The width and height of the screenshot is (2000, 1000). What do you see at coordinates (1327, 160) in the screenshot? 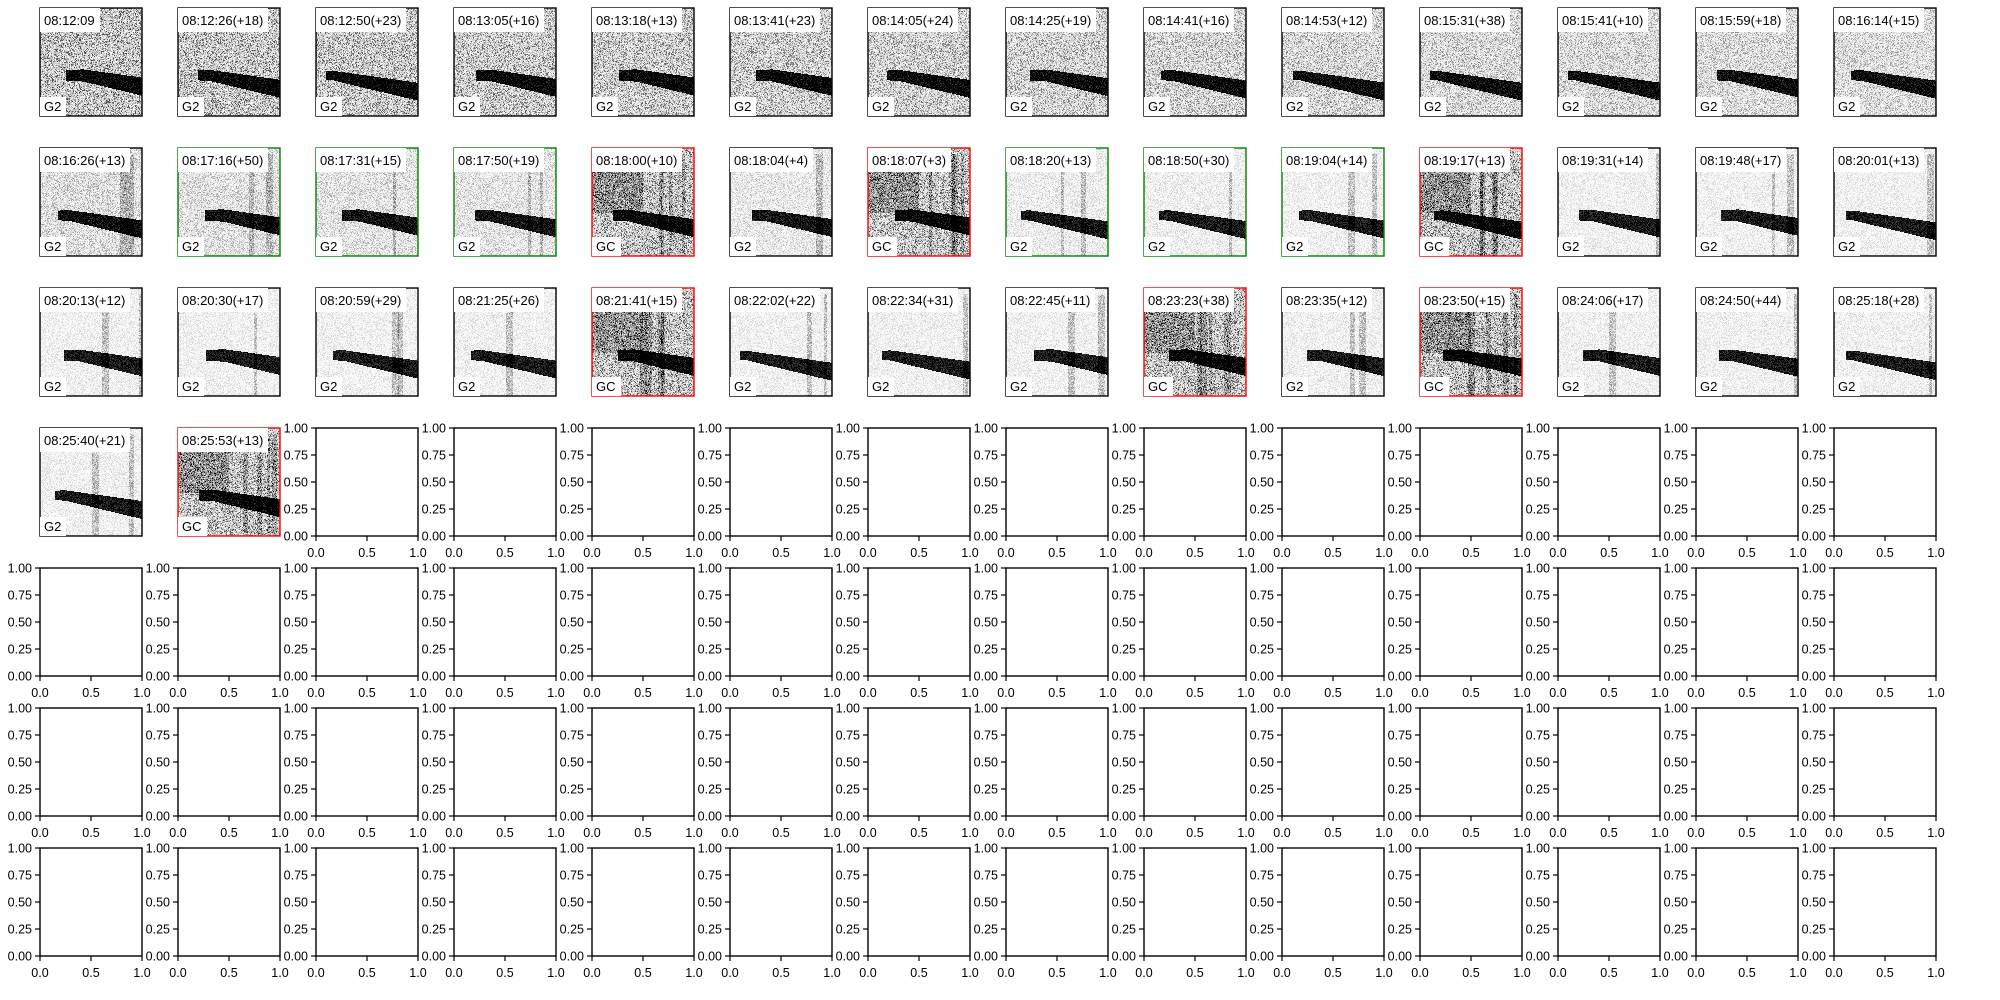
I see `panel-time-label: 08:19:04(+14)` at bounding box center [1327, 160].